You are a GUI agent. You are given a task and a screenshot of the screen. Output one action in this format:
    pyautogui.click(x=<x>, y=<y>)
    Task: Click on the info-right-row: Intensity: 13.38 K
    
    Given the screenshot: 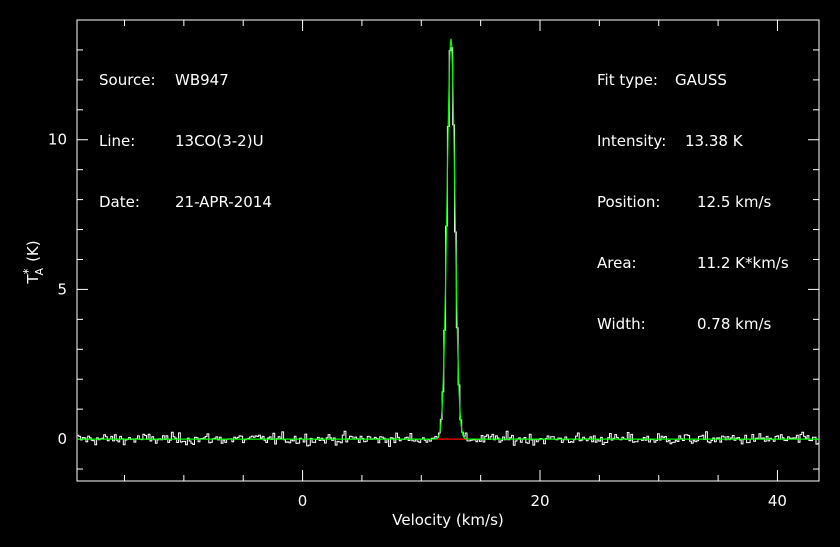 What is the action you would take?
    pyautogui.click(x=693, y=144)
    